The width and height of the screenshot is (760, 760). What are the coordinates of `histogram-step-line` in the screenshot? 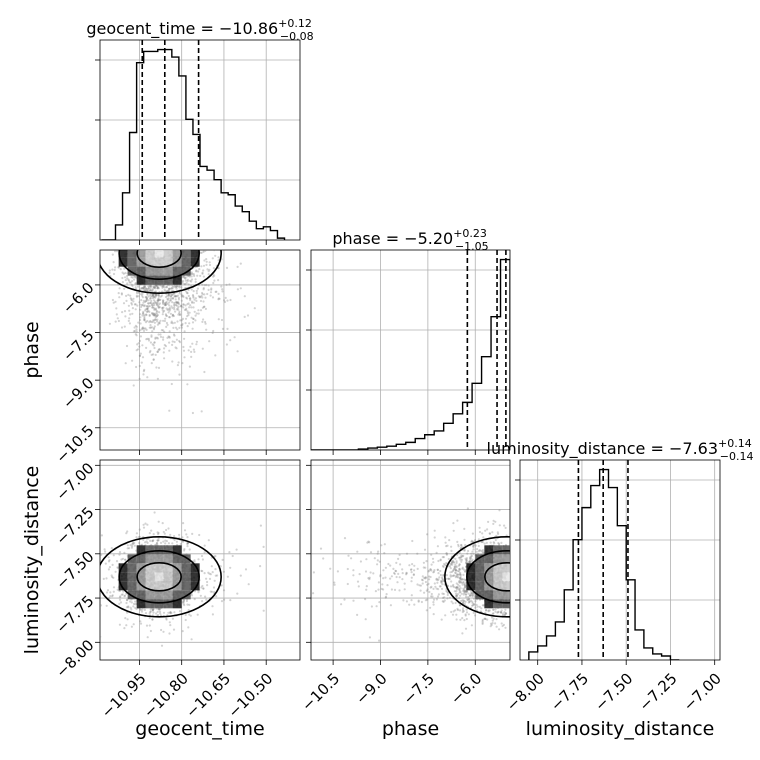 It's located at (193, 144).